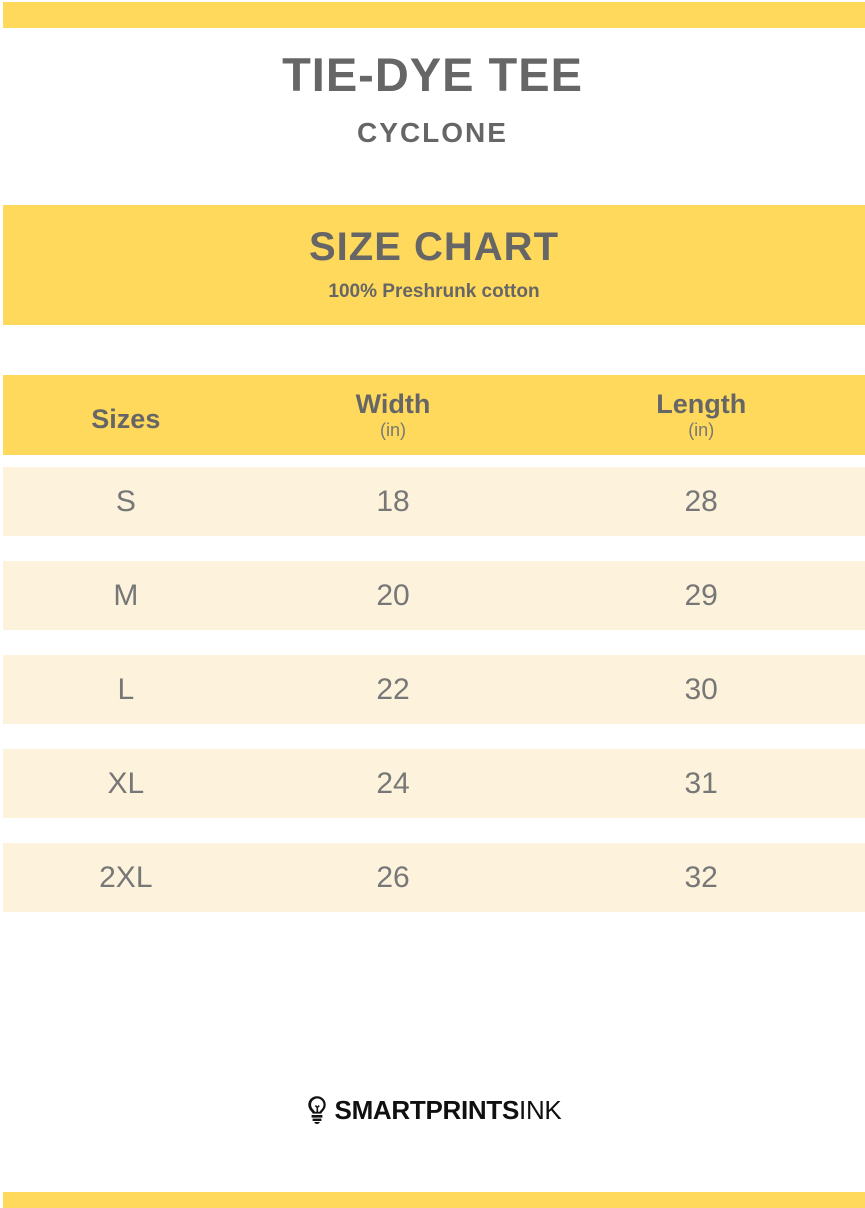  What do you see at coordinates (701, 430) in the screenshot?
I see `column-header-length-unit: (in)` at bounding box center [701, 430].